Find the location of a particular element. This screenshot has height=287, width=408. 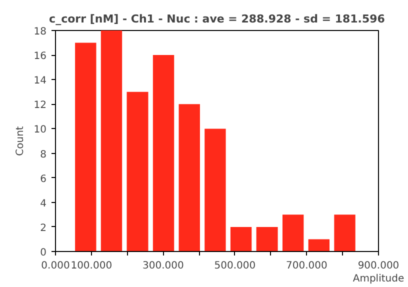

x-tick-label: 700.000 is located at coordinates (307, 266).